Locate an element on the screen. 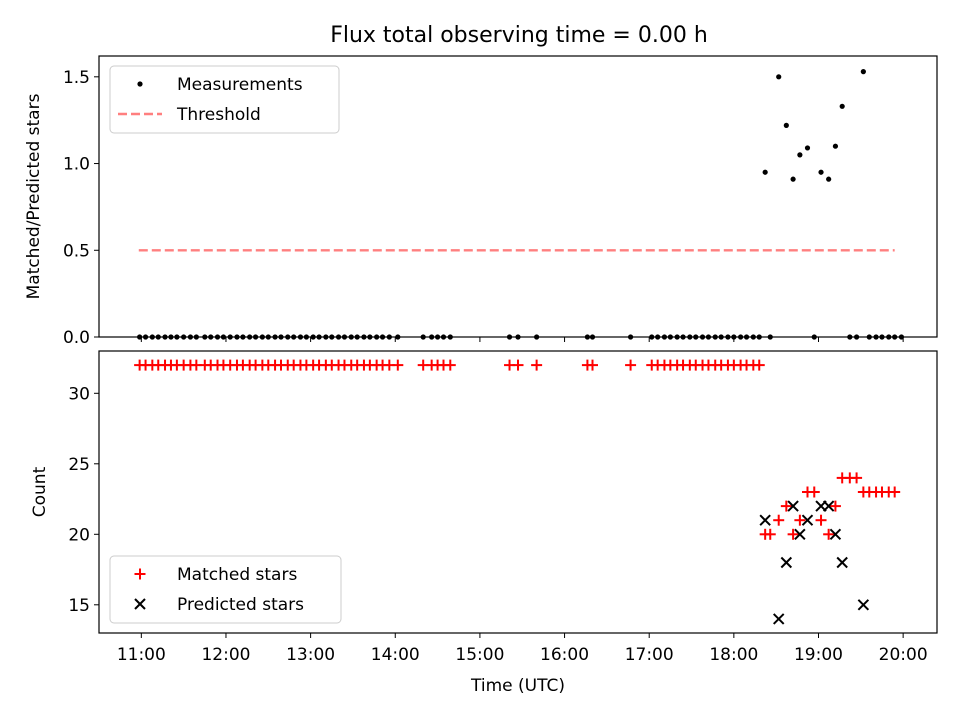  y-tick-label: 1.5 is located at coordinates (76, 78).